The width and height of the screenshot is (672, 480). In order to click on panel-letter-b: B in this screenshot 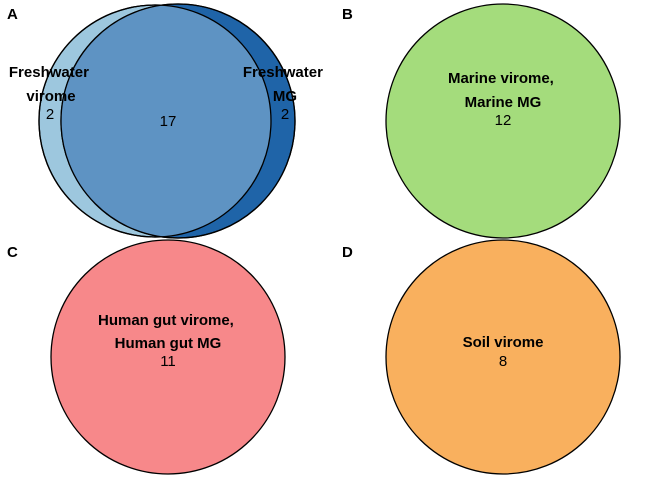, I will do `click(347, 14)`.